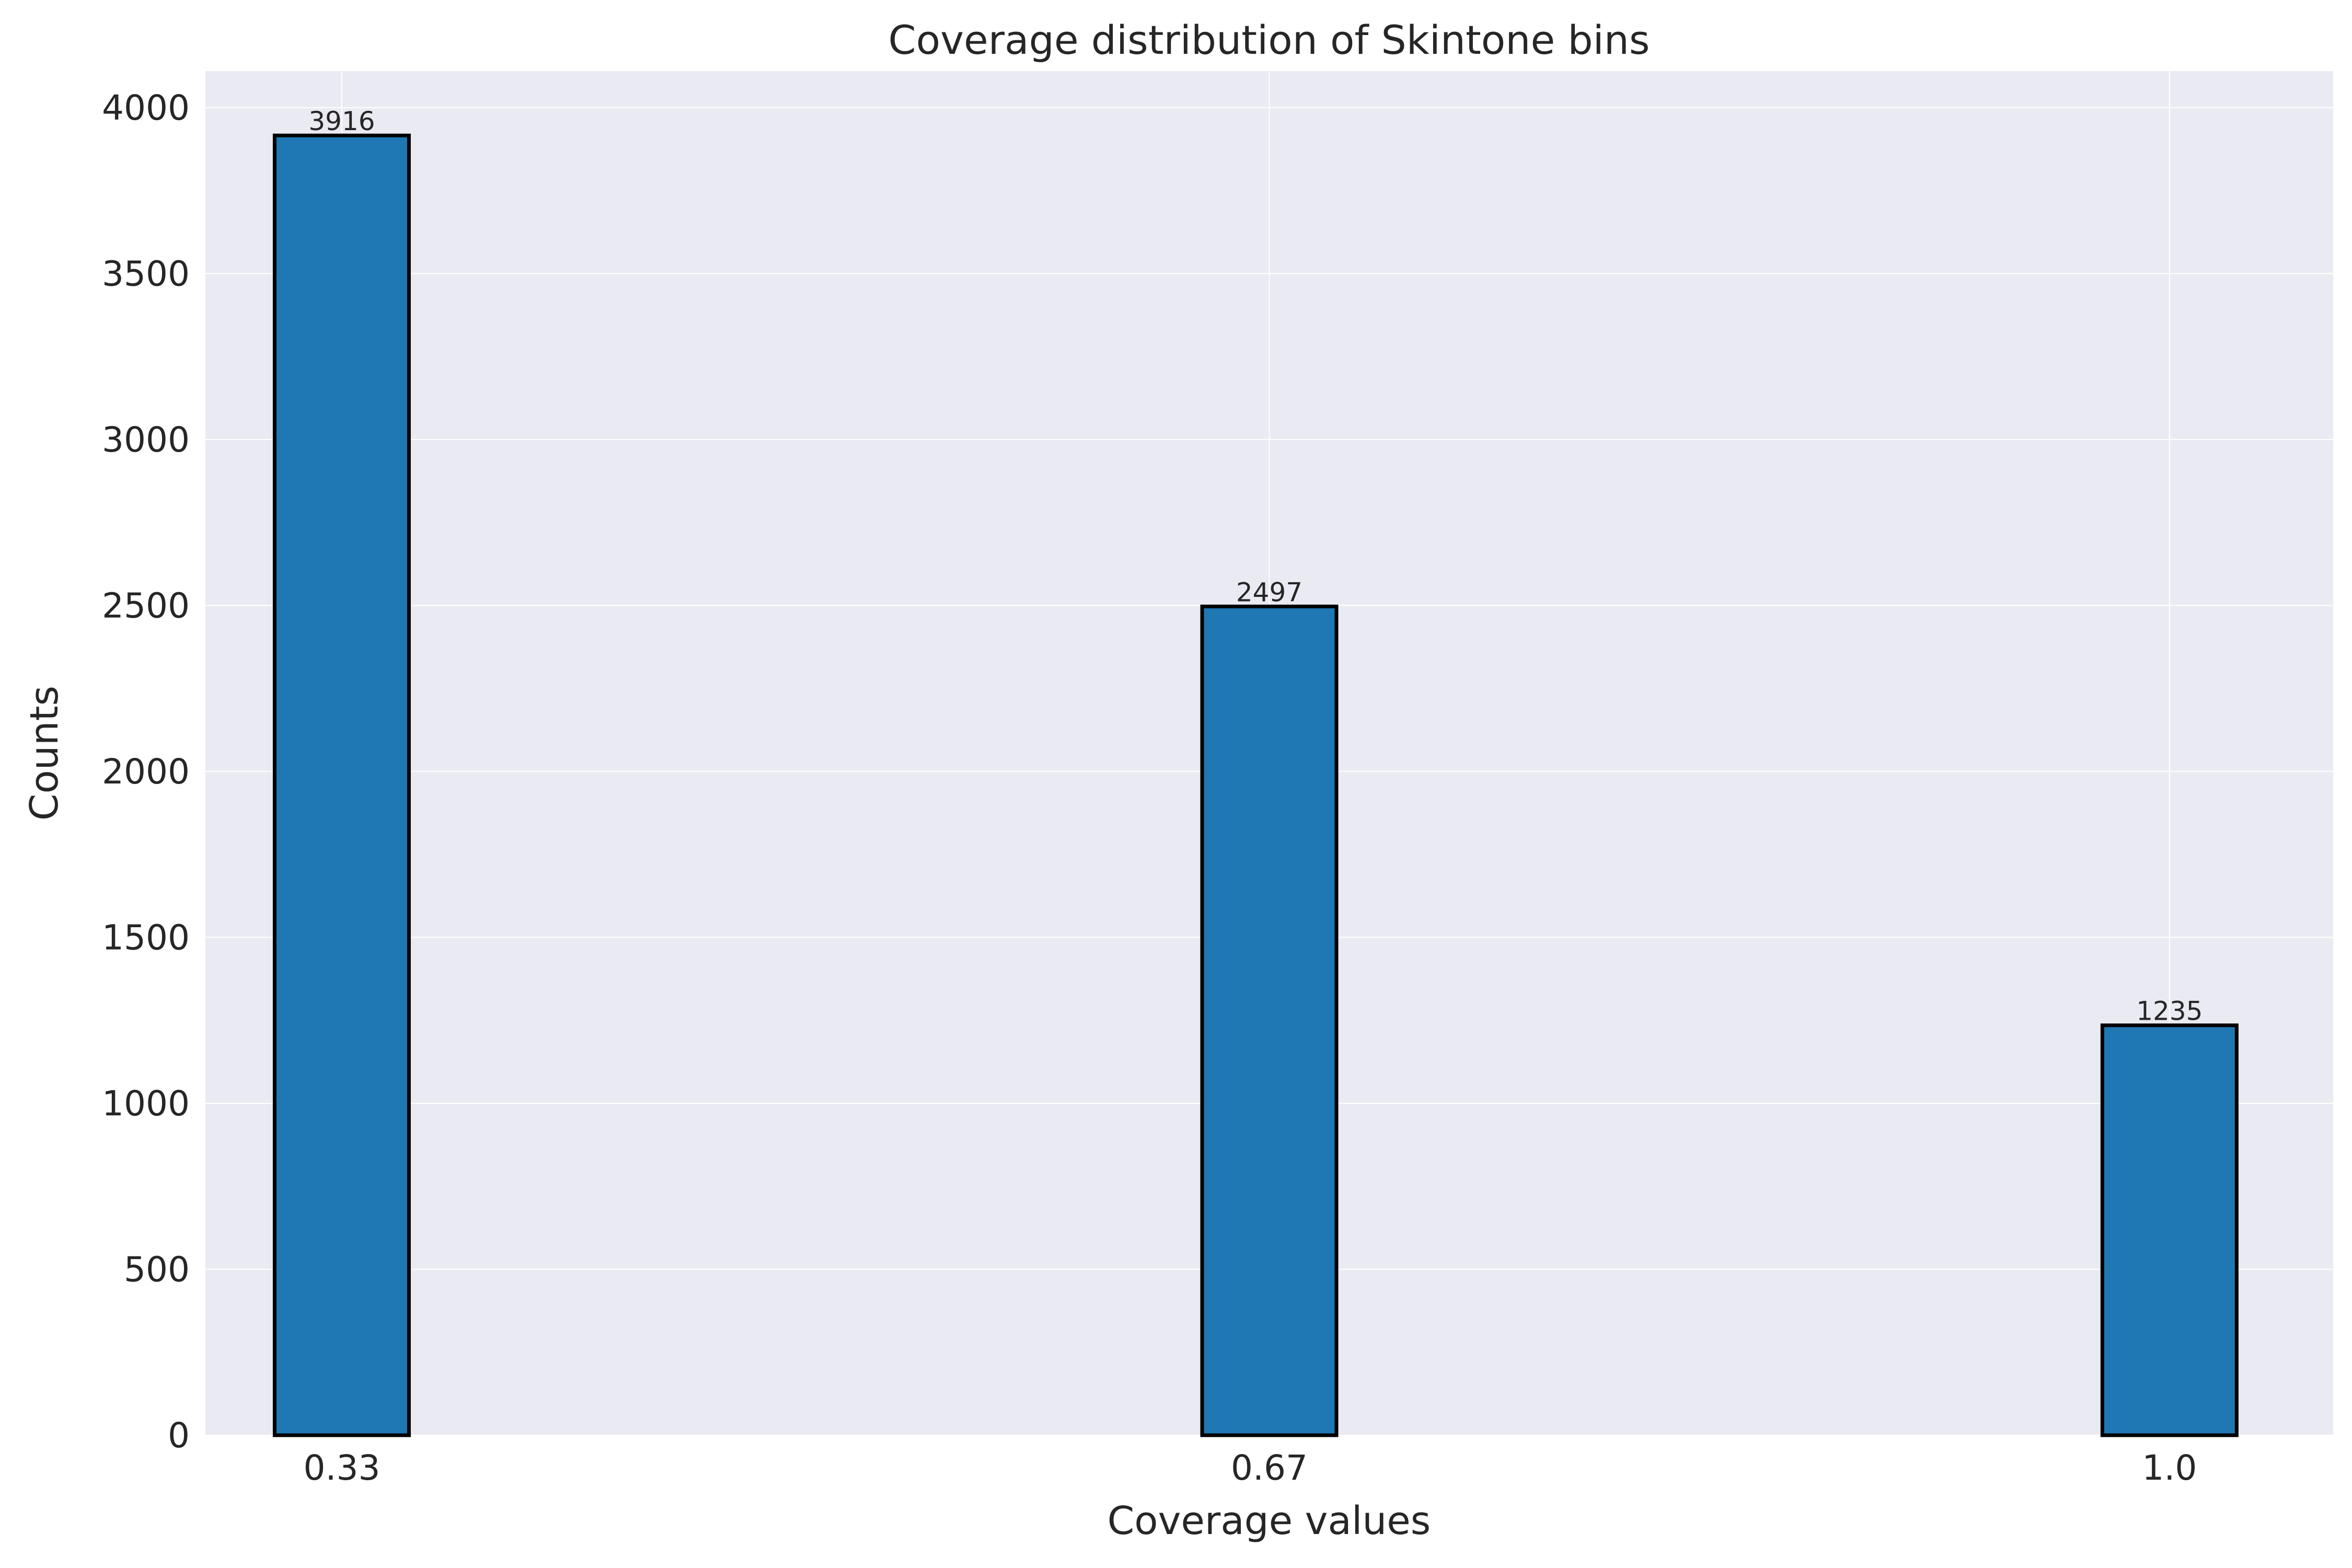  I want to click on y-tick-label: 1000, so click(146, 1103).